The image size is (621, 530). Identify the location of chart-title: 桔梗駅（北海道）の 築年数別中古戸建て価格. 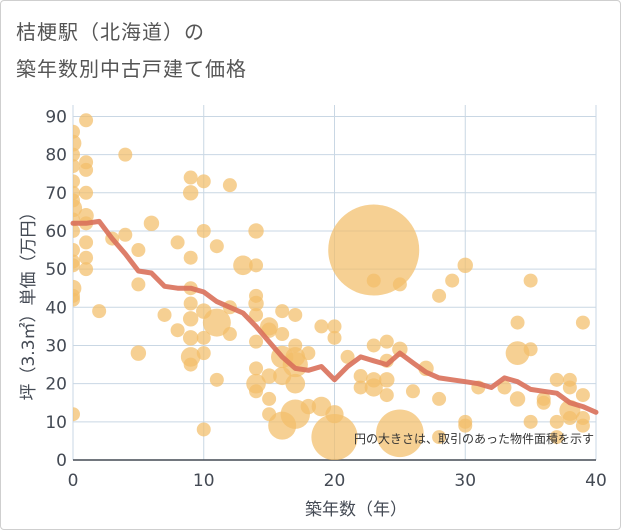
(131, 51).